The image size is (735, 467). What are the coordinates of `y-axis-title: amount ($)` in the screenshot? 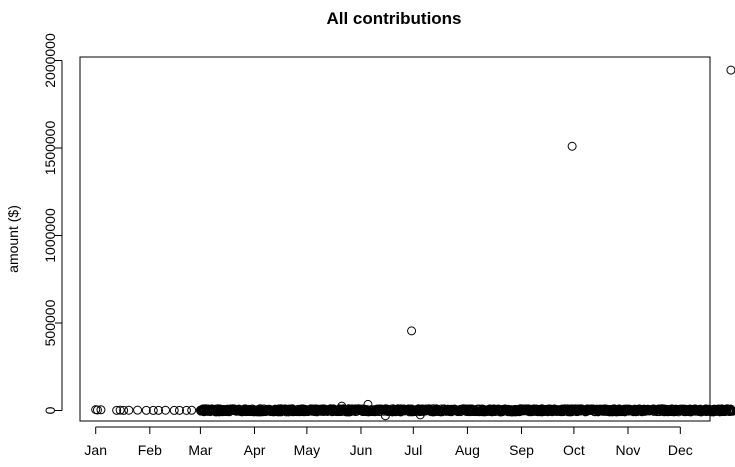 It's located at (13, 239).